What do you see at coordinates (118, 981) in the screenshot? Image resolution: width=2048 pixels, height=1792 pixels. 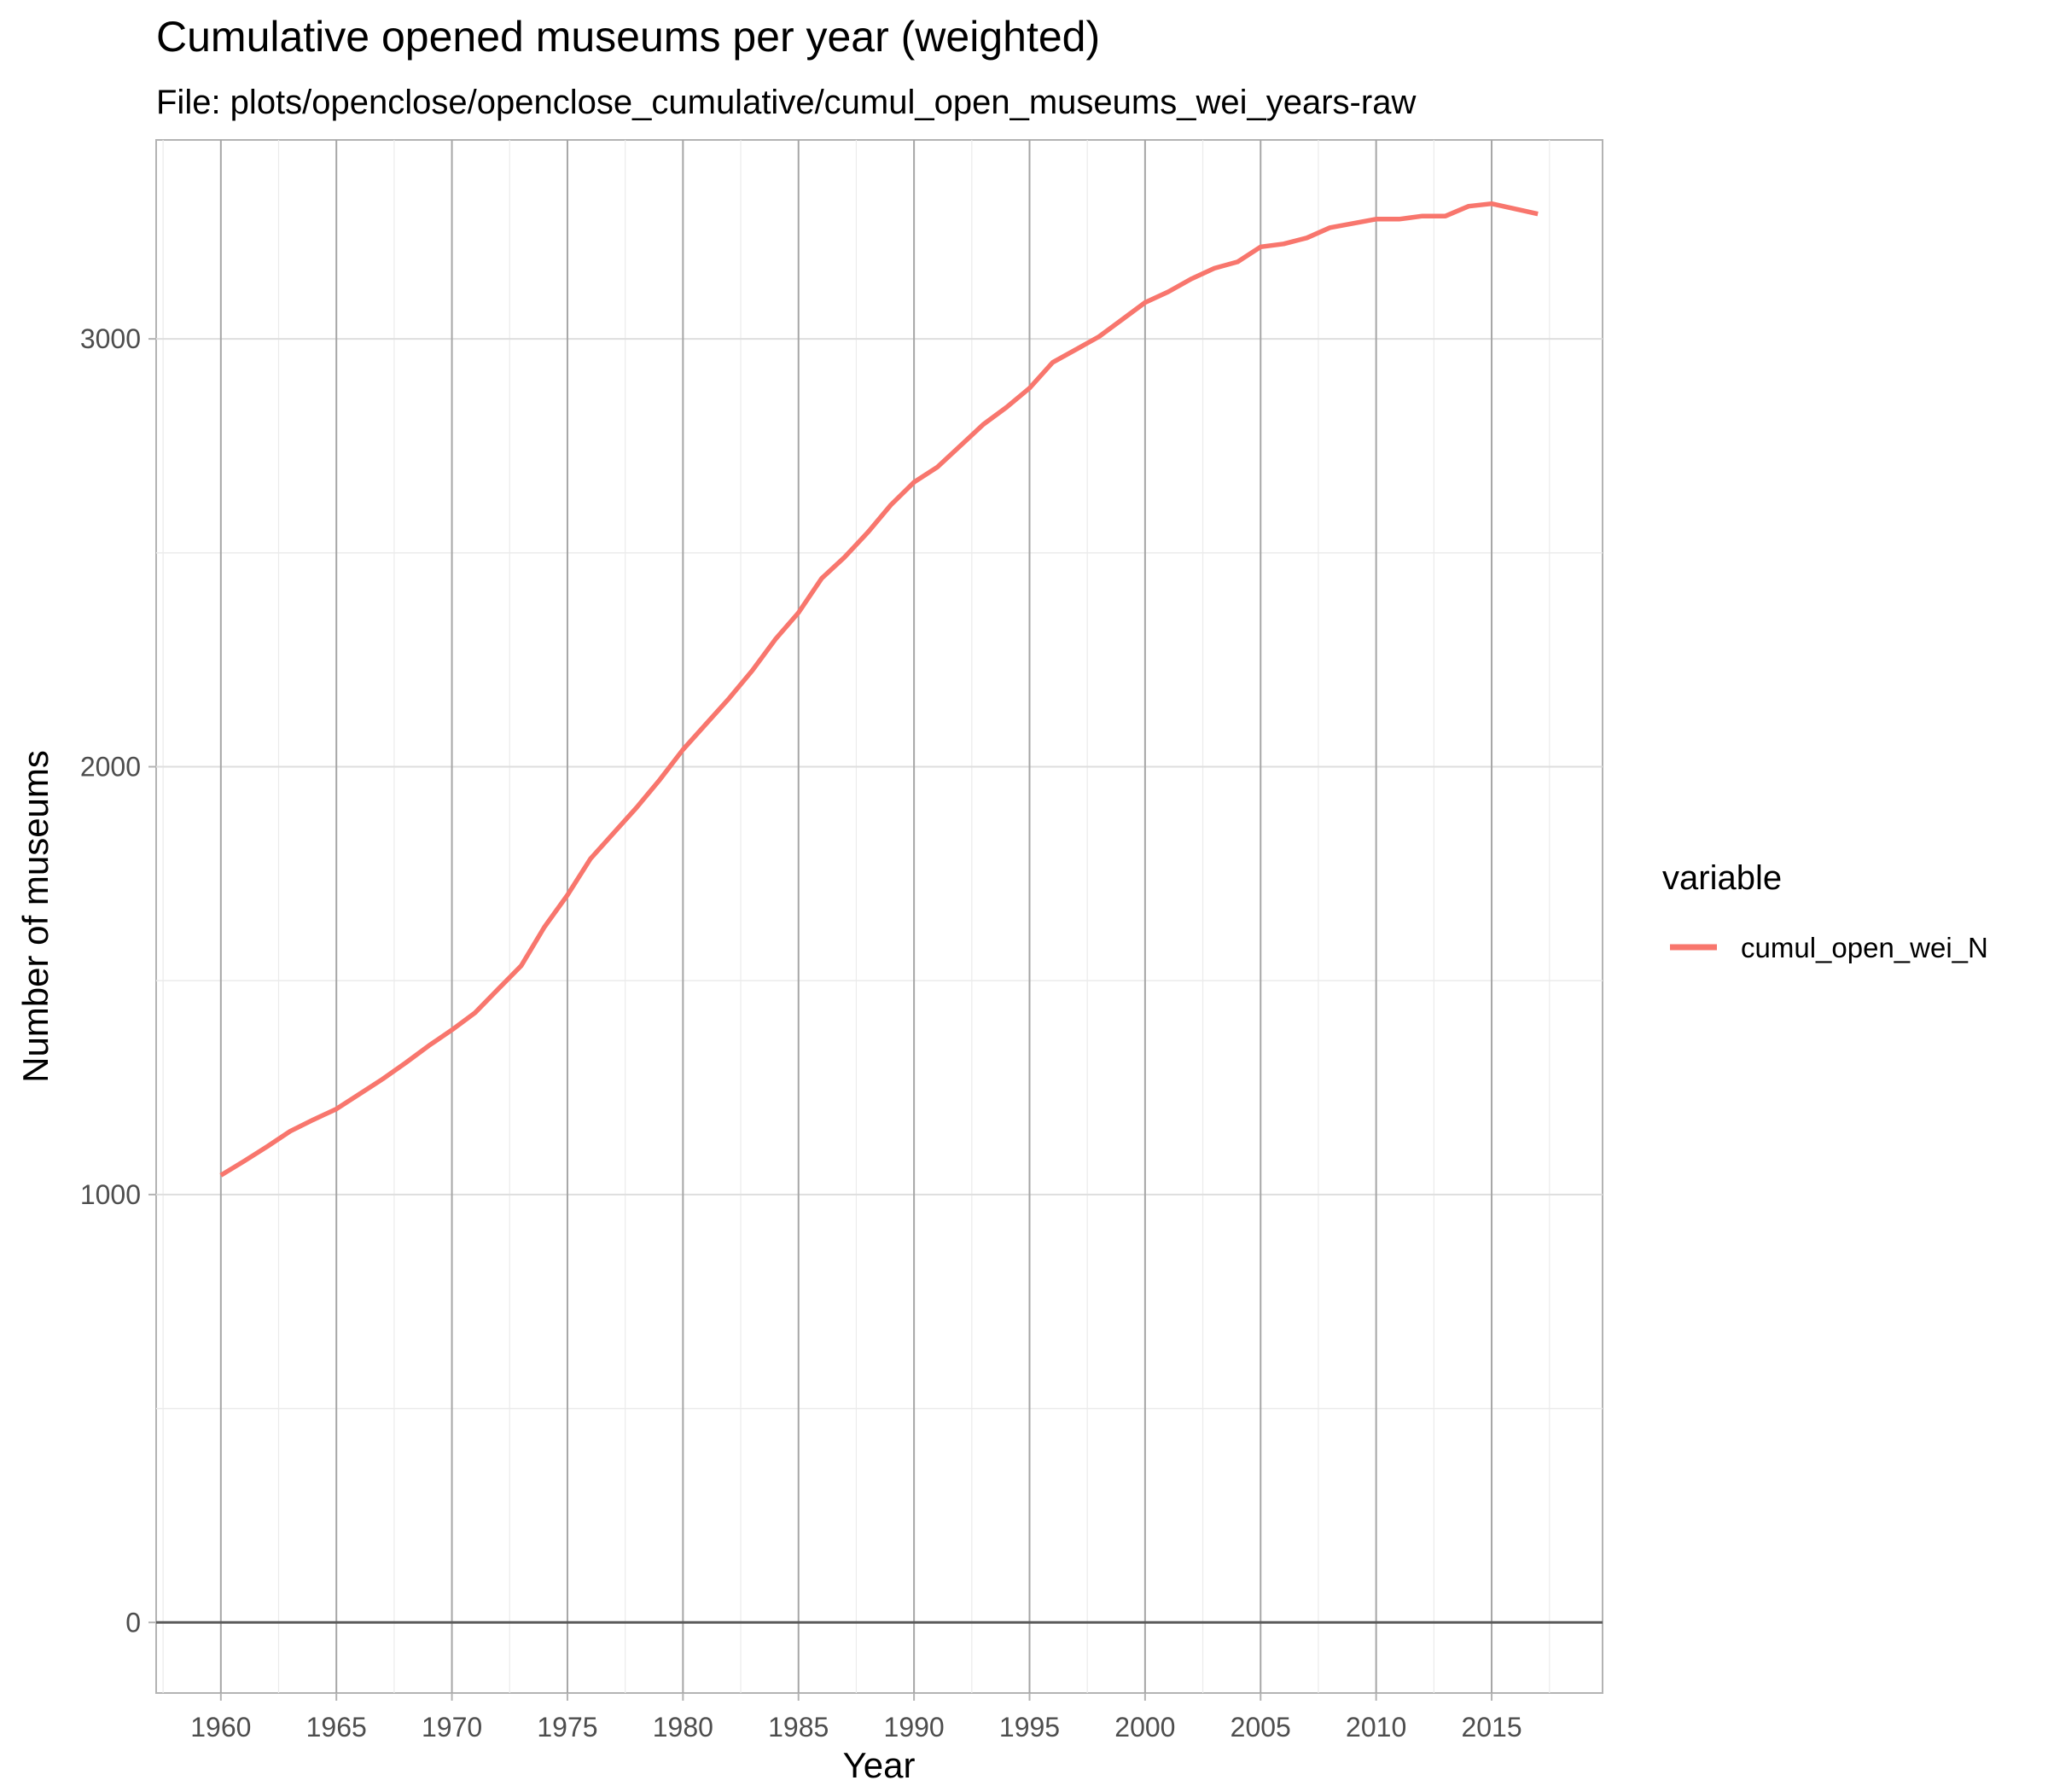 I see `y-axis-ticks: 0 1000 2000 3000` at bounding box center [118, 981].